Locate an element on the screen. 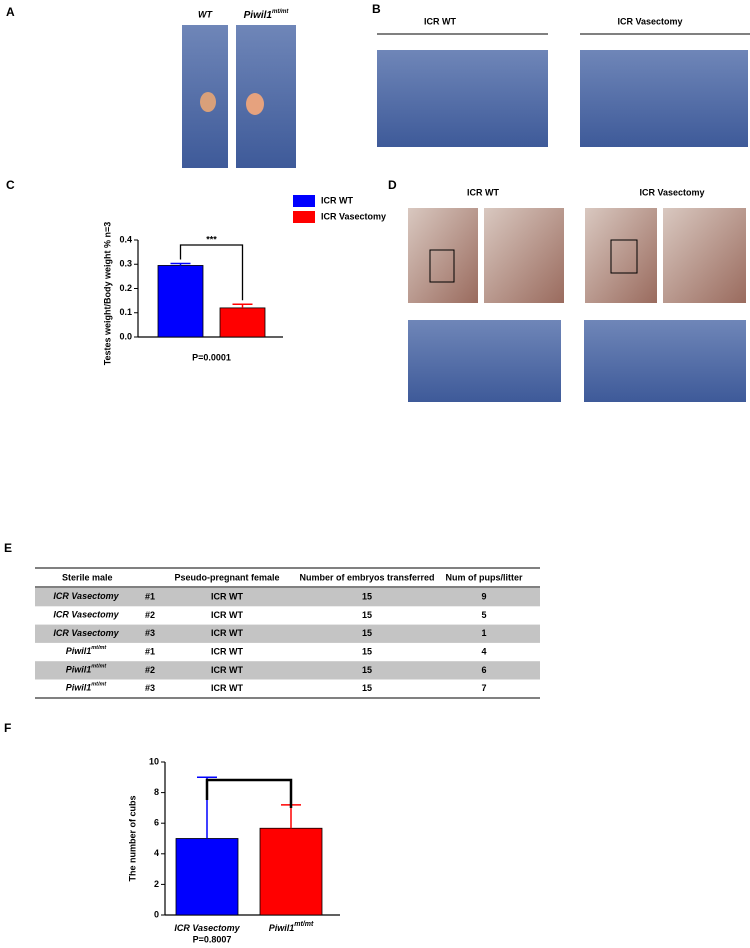 The image size is (750, 948). y-axis-label: Testes weight/Body weight % n=3 is located at coordinates (107, 294).